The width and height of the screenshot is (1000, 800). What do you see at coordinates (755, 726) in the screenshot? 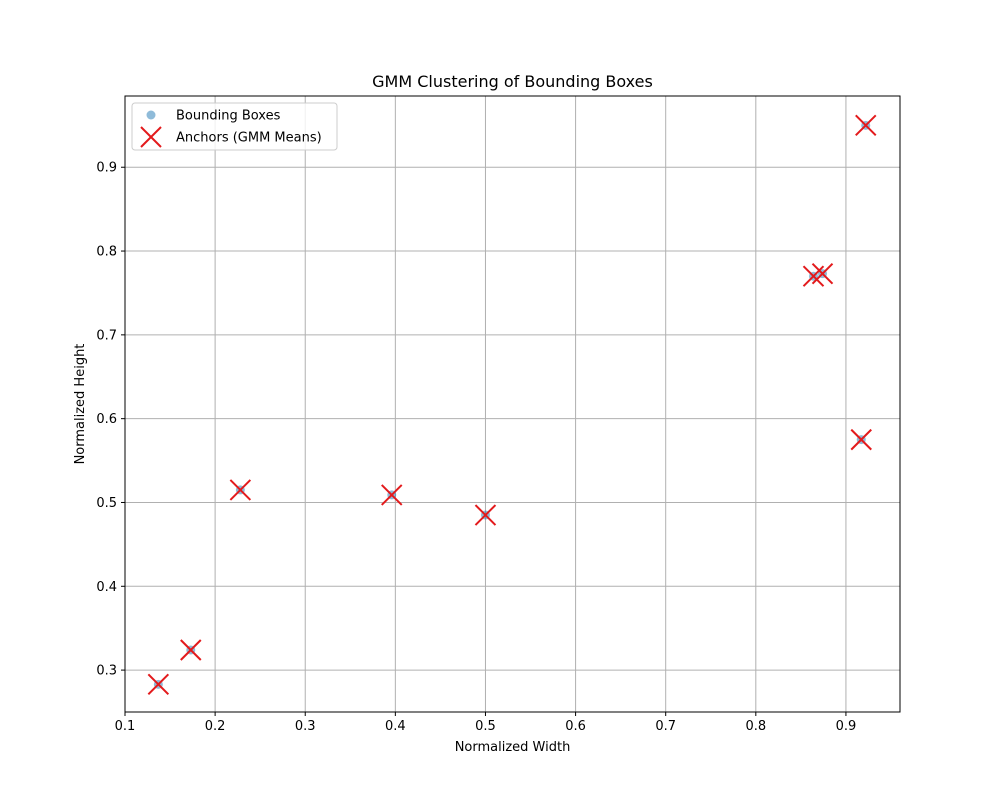
I see `x-tick-label: 0.8` at bounding box center [755, 726].